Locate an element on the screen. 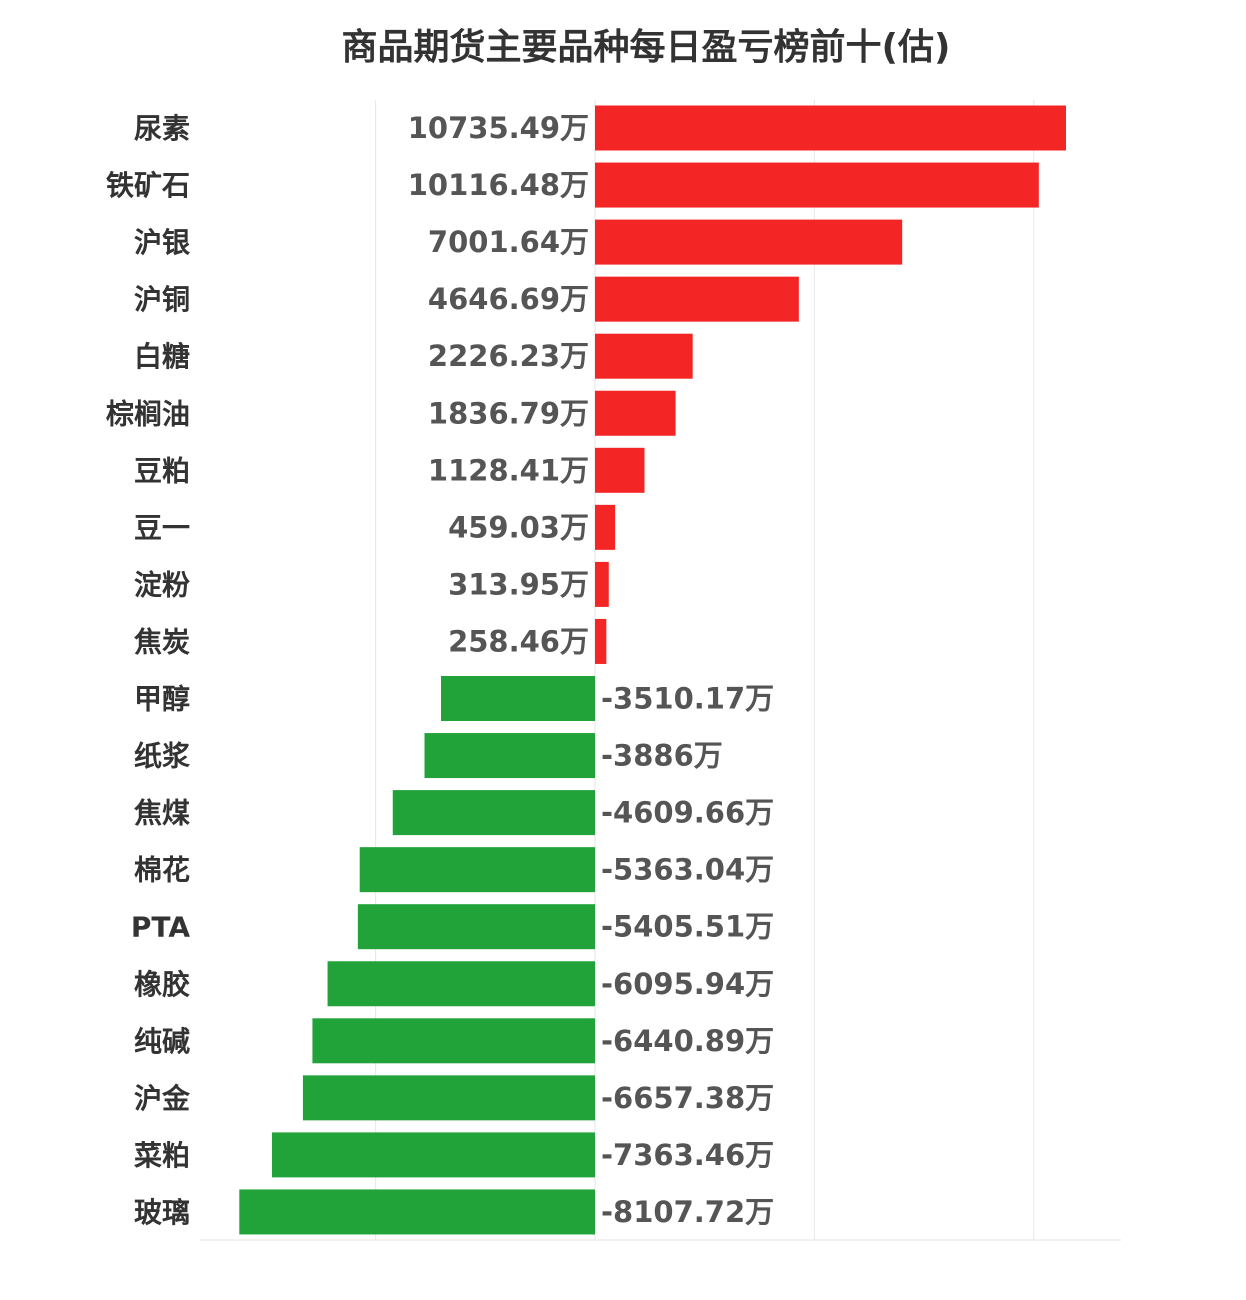 This screenshot has width=1246, height=1300. value-label: -5405.51万 is located at coordinates (687, 927).